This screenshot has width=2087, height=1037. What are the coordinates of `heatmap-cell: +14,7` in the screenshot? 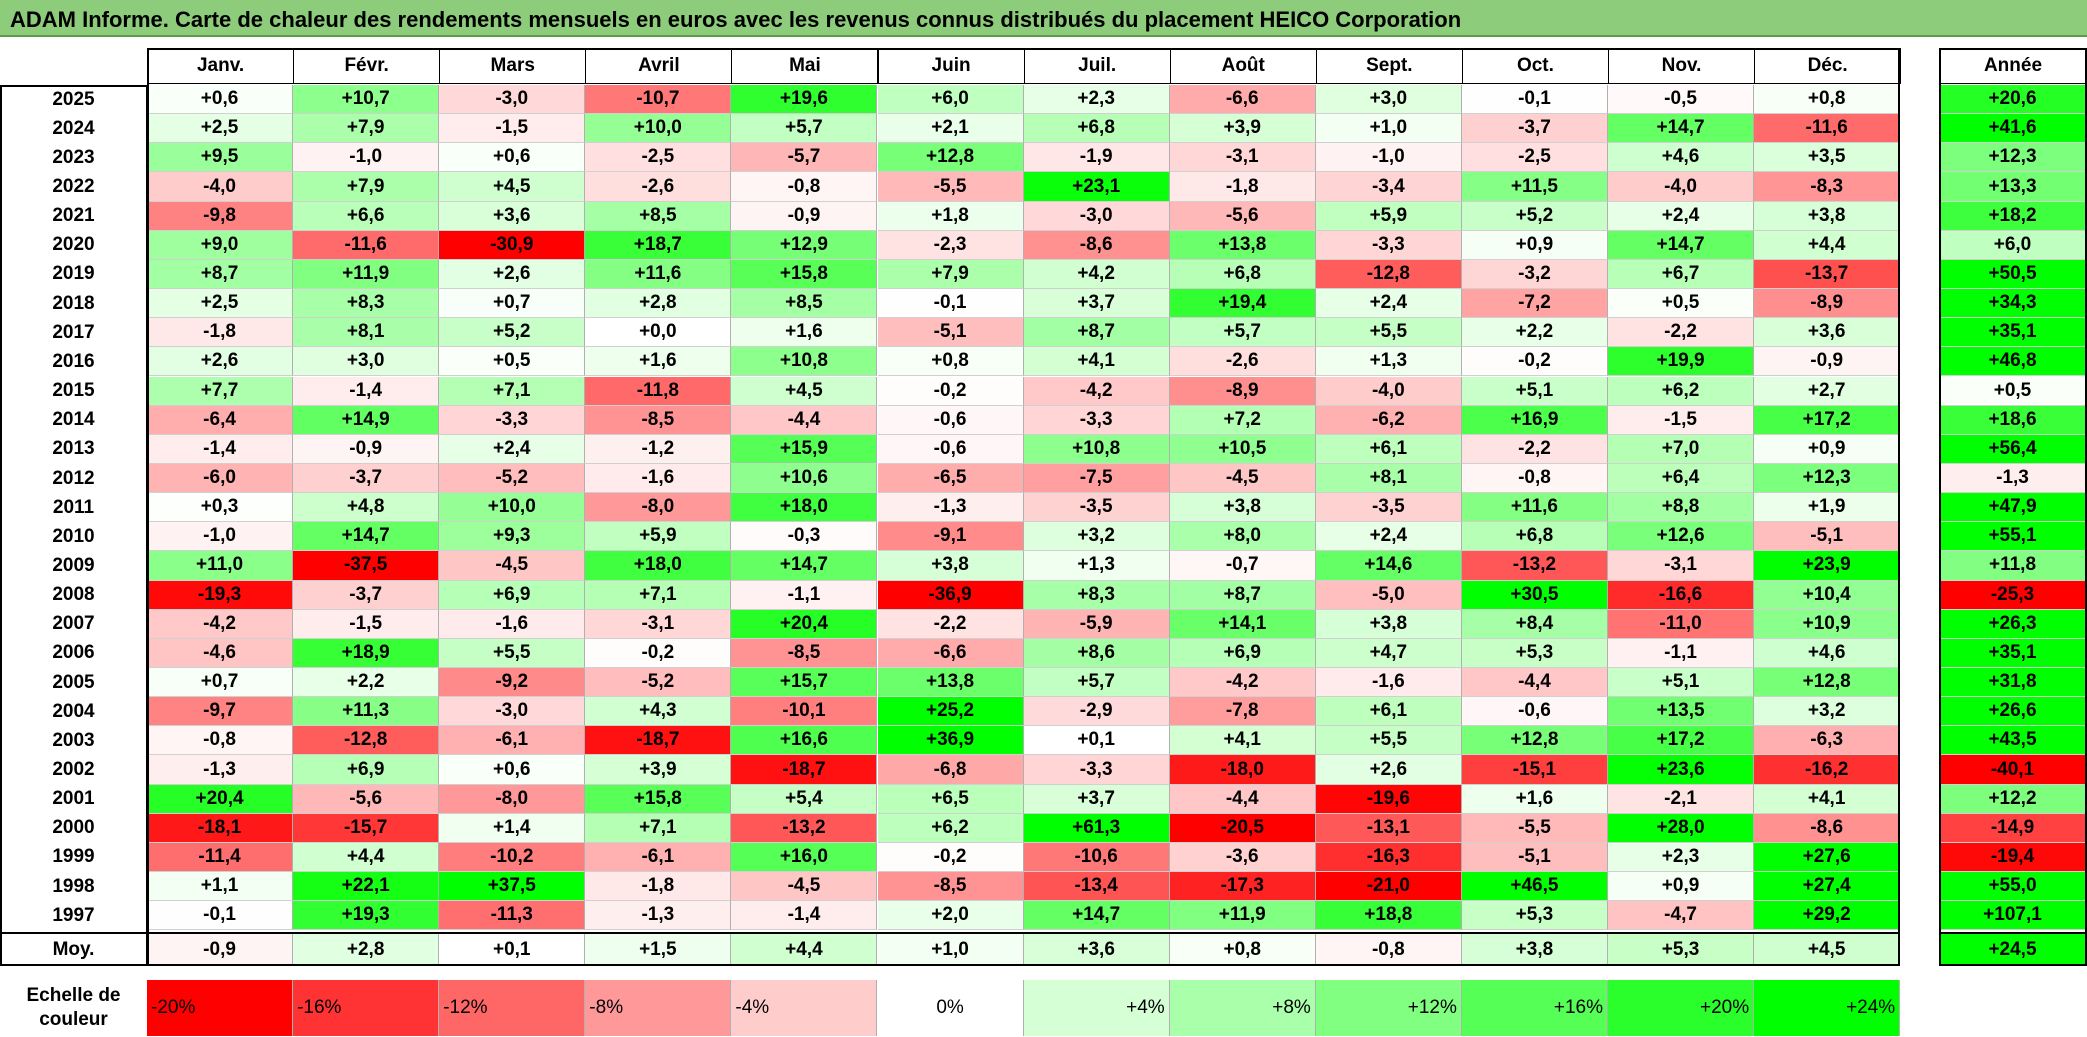 It's located at (366, 537).